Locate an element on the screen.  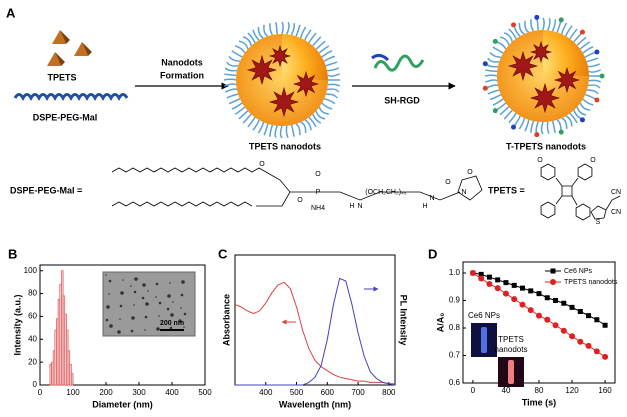
plot-frame is located at coordinates (315, 320).